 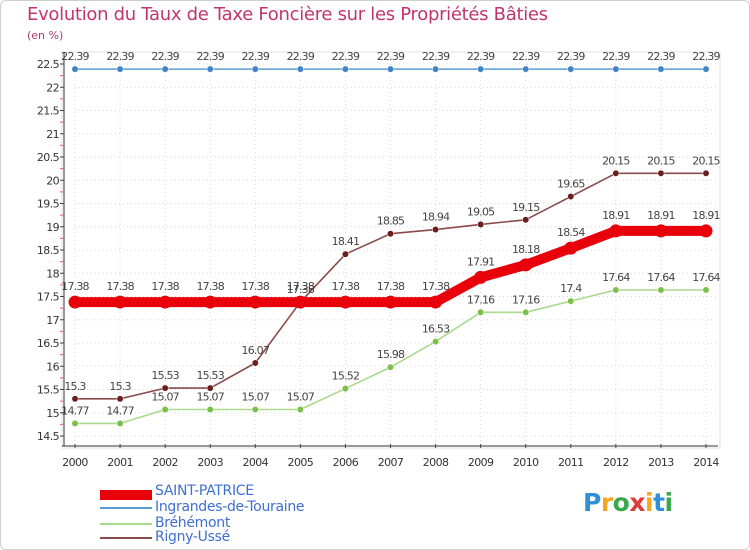 I want to click on data-label-saint-patrice: 18.54, so click(x=571, y=232).